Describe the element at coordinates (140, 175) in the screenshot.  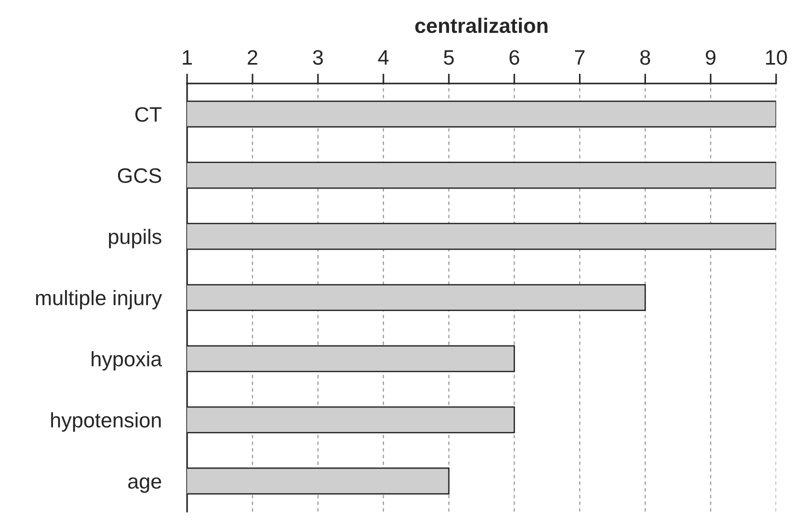
I see `y-tick-label: GCS` at that location.